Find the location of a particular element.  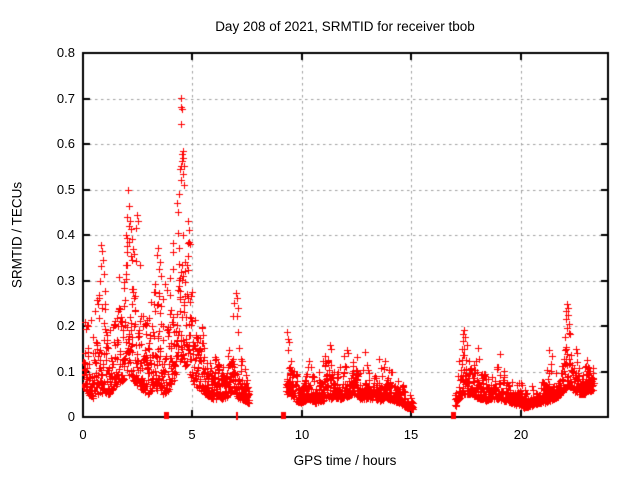

y-axis-label: SRMTID / TECUs is located at coordinates (17, 235).